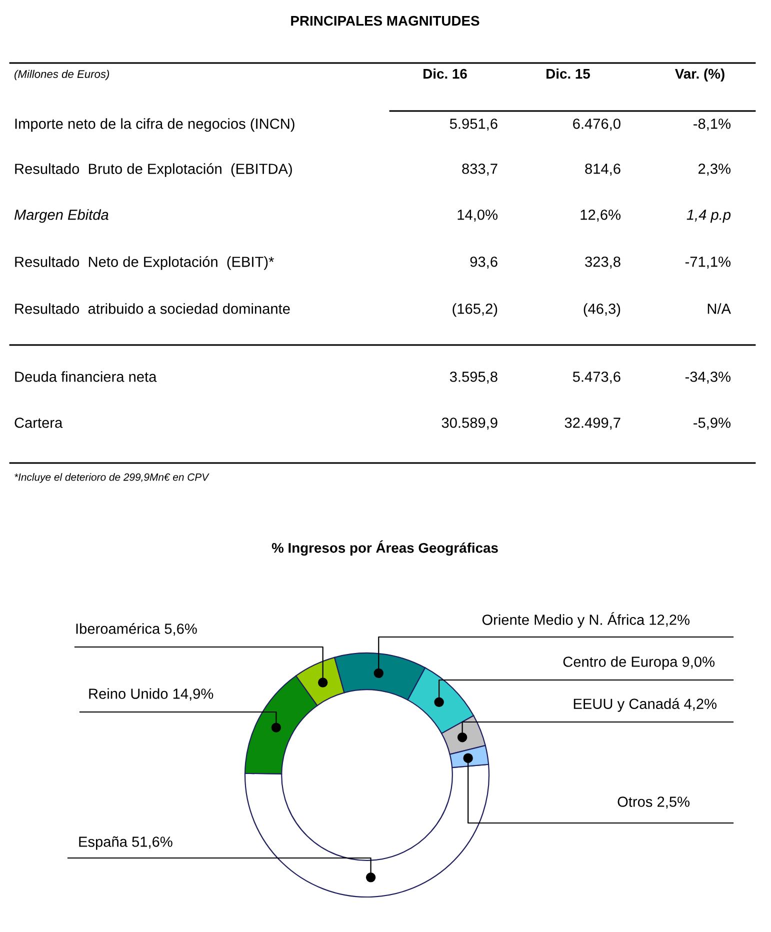 The width and height of the screenshot is (771, 932). What do you see at coordinates (596, 378) in the screenshot?
I see `text: 5.473,6` at bounding box center [596, 378].